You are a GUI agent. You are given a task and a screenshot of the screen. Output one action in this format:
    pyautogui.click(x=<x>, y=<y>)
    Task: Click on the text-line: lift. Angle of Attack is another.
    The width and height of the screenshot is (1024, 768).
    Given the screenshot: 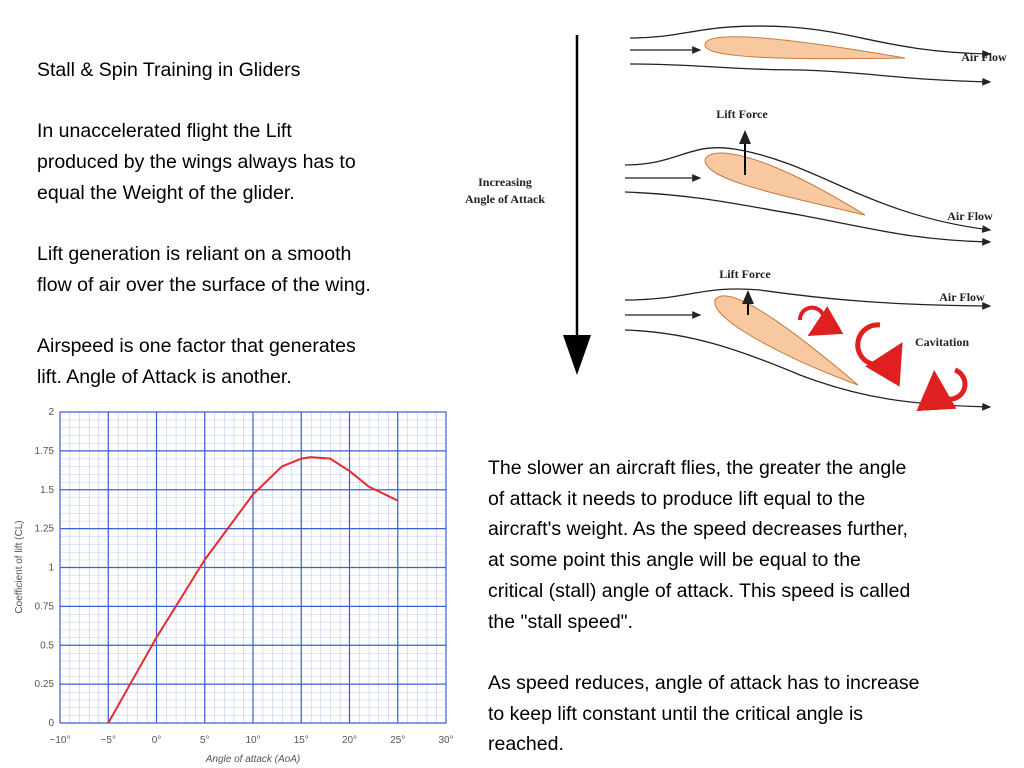 What is the action you would take?
    pyautogui.click(x=164, y=376)
    